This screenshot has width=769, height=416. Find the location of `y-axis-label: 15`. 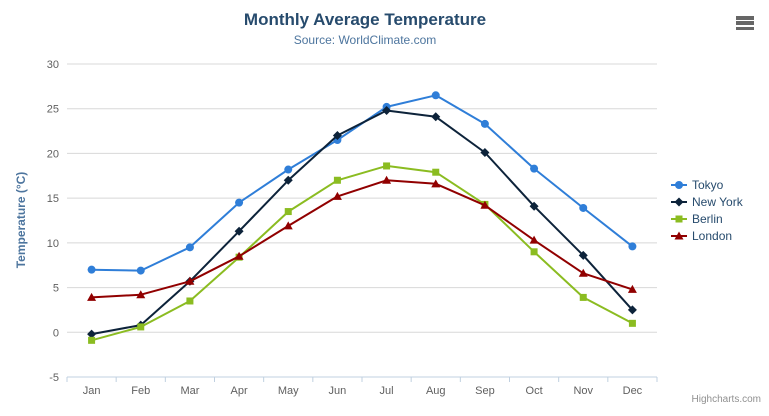

y-axis-label: 15 is located at coordinates (53, 199).